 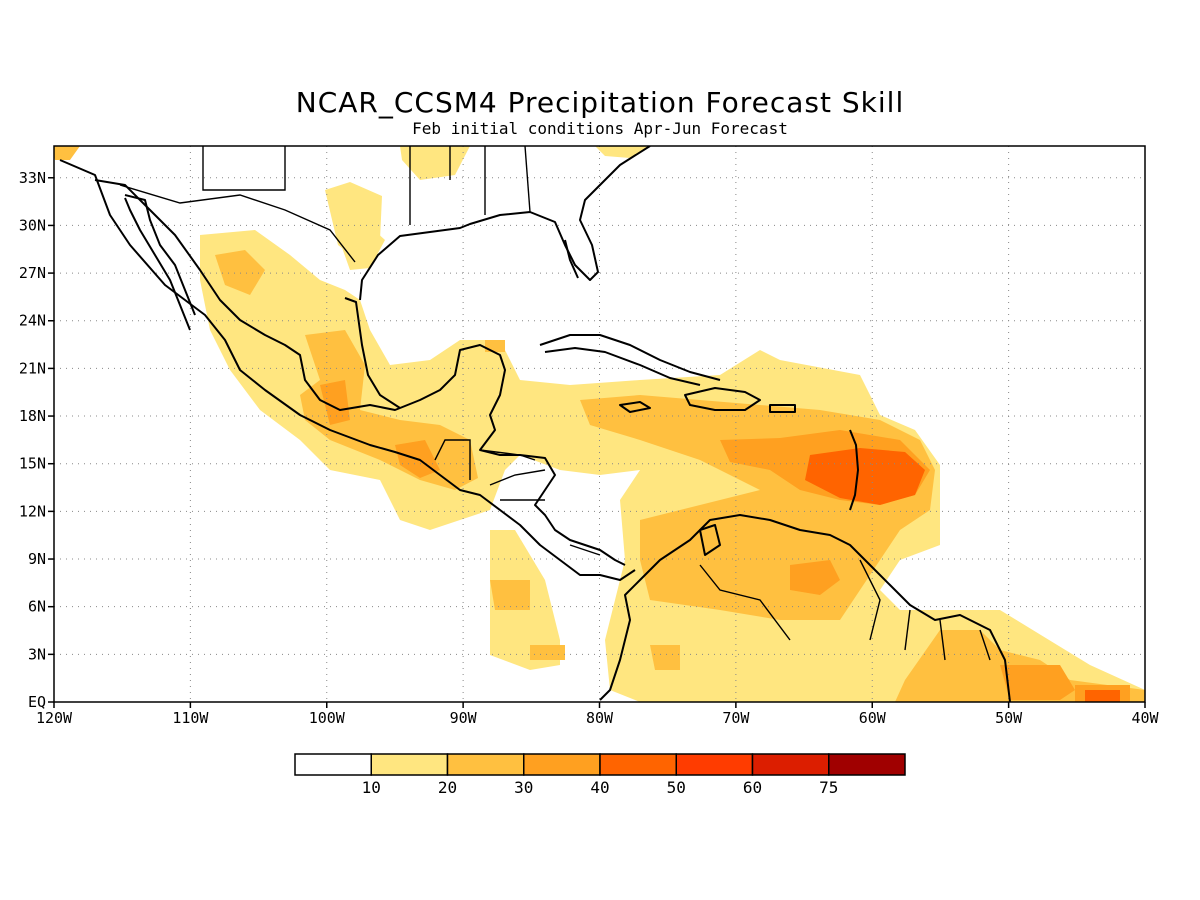 What do you see at coordinates (32, 464) in the screenshot?
I see `lat-tick-label: 15N` at bounding box center [32, 464].